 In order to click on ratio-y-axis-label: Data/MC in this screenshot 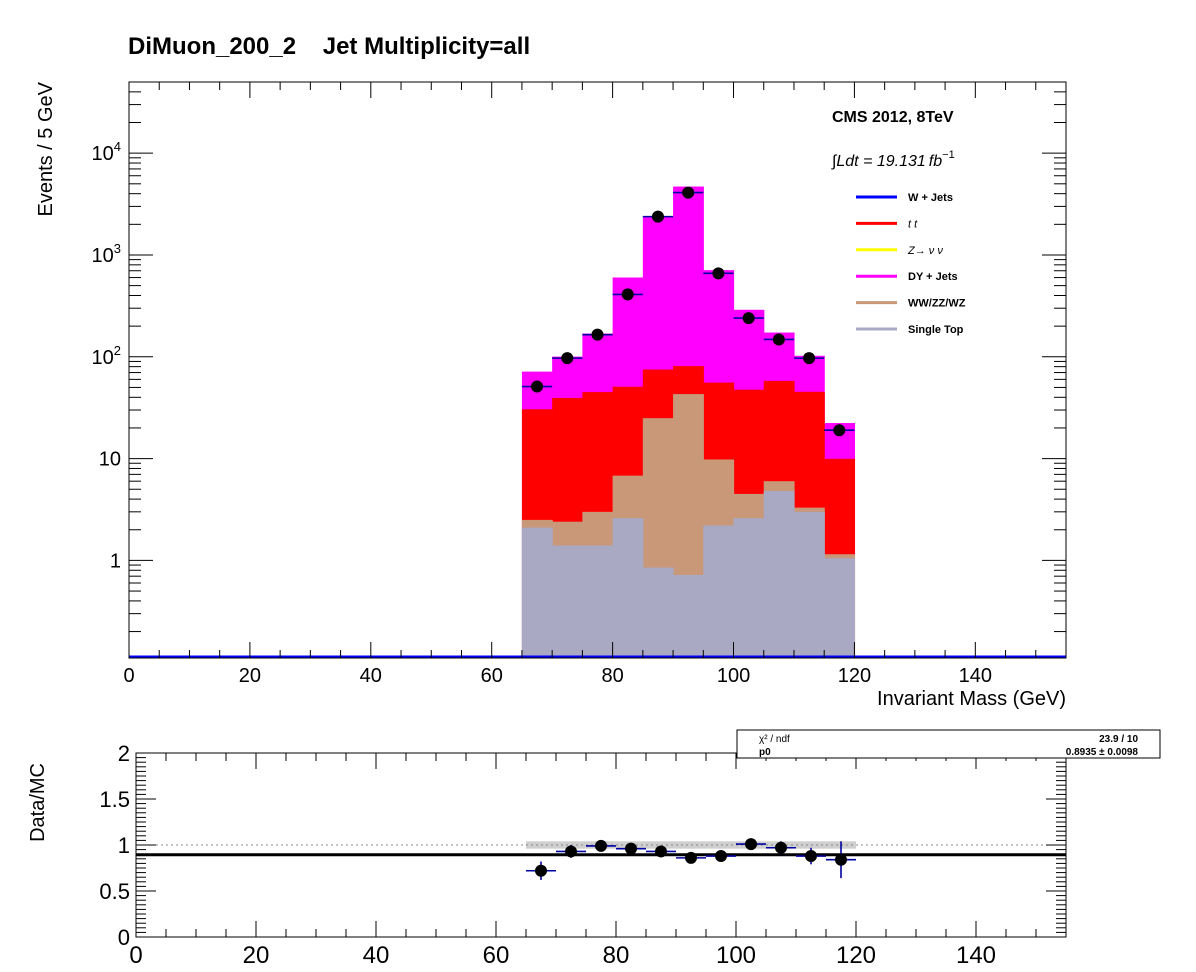, I will do `click(38, 802)`.